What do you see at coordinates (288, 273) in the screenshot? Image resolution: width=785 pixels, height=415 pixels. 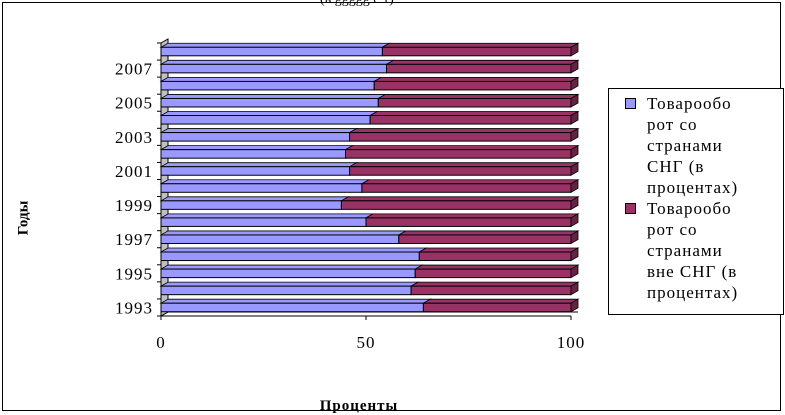 I see `bar-1995-s0` at bounding box center [288, 273].